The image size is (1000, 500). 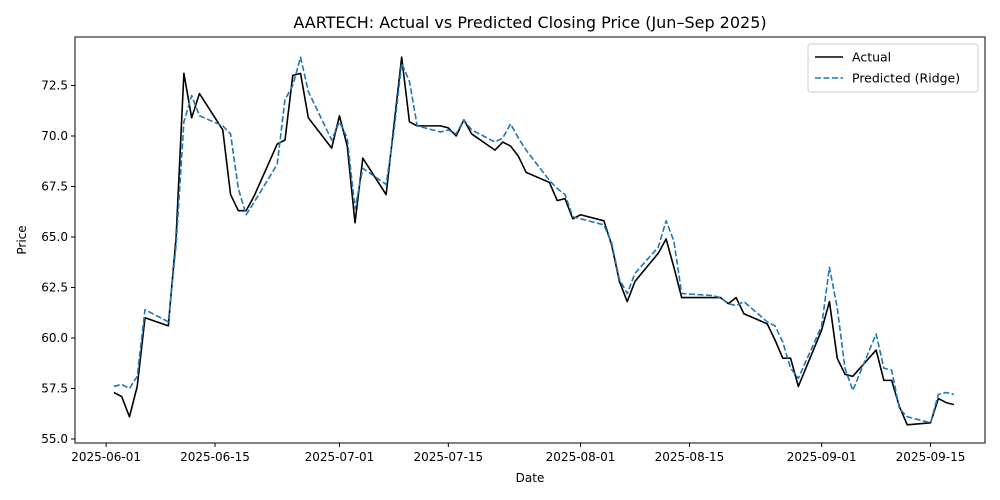 I want to click on y-tick-label: 62.5, so click(x=54, y=287).